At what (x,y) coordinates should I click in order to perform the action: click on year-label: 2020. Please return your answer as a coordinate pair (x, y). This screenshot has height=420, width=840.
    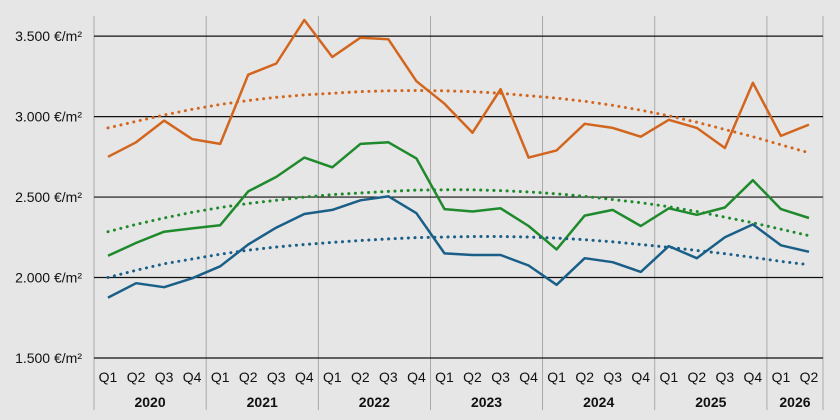
    Looking at the image, I should click on (149, 402).